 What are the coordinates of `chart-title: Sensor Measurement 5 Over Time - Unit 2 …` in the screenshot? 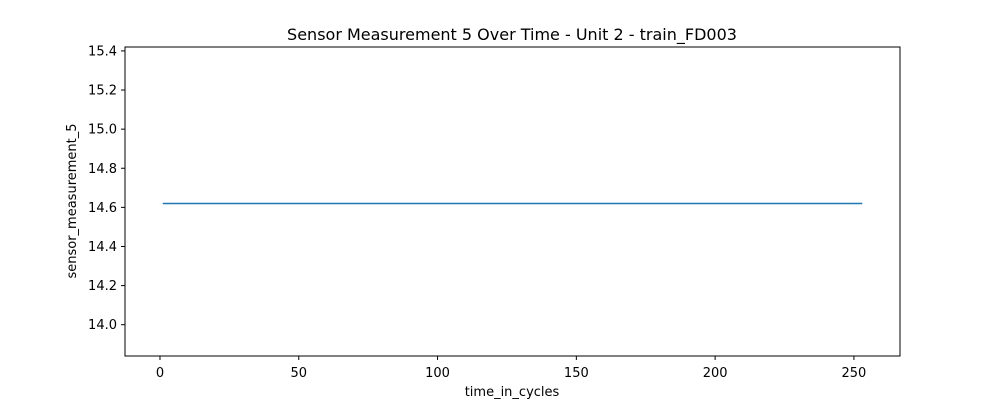 It's located at (512, 35).